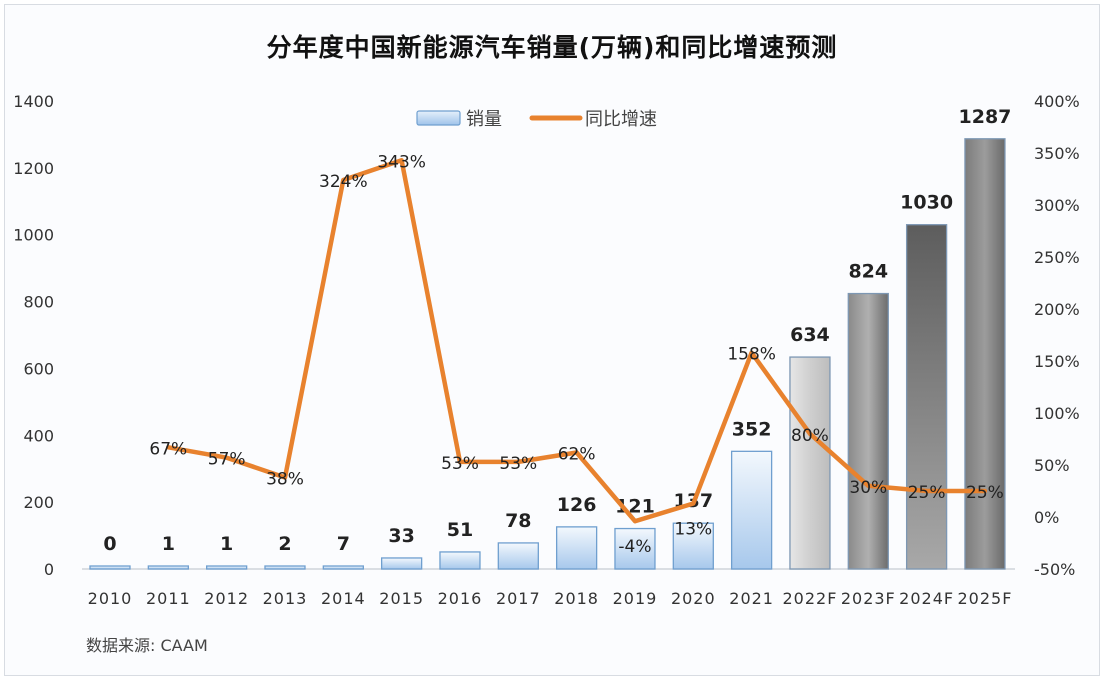  I want to click on bar-2021, so click(751, 510).